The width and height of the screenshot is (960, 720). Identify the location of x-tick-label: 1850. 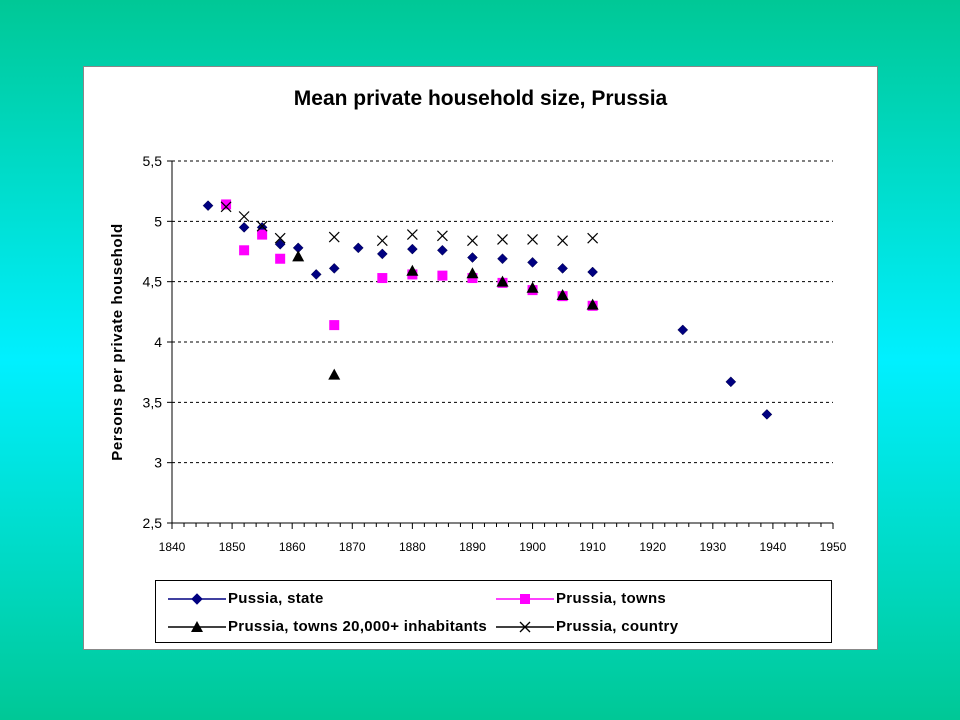
(232, 547).